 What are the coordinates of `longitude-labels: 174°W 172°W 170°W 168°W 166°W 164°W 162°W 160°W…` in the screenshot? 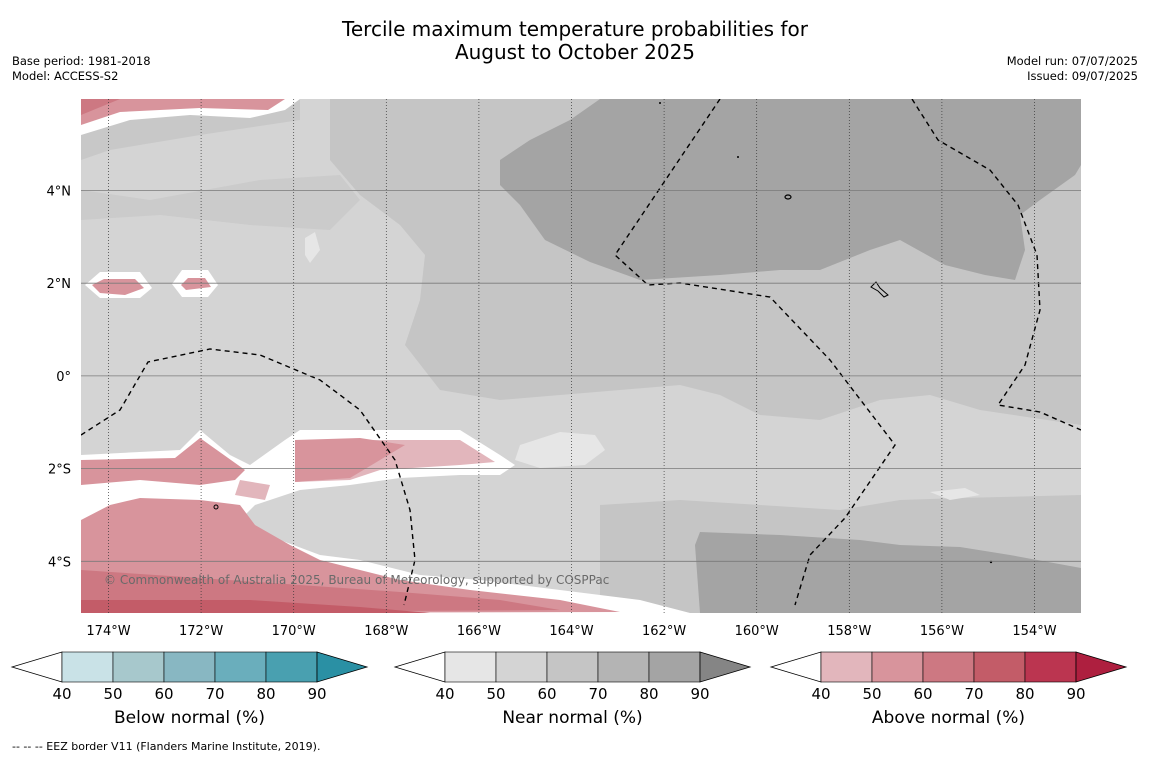 It's located at (571, 631).